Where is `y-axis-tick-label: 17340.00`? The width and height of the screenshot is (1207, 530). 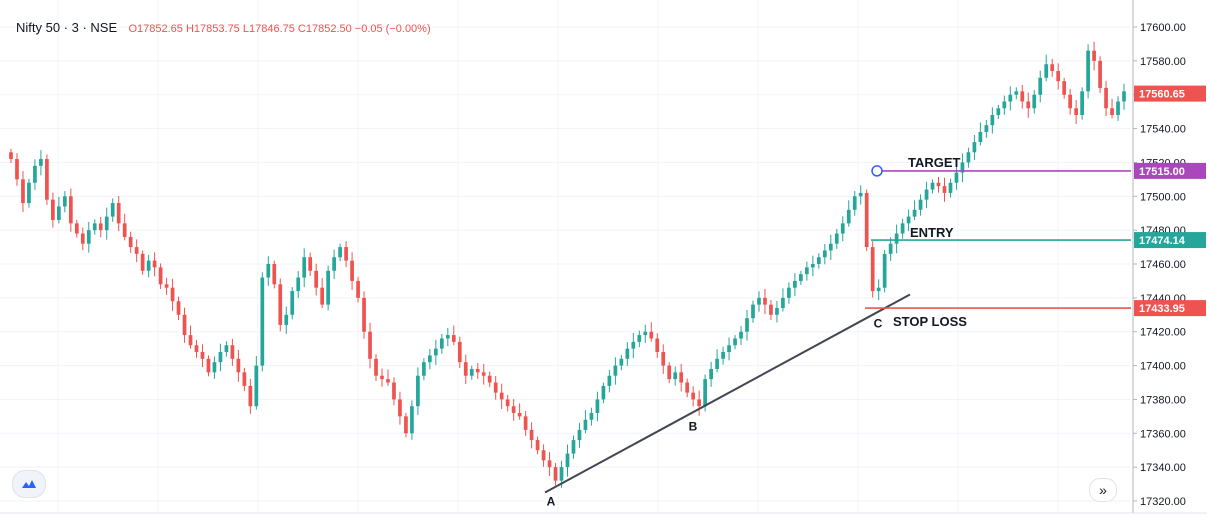
y-axis-tick-label: 17340.00 is located at coordinates (1163, 468).